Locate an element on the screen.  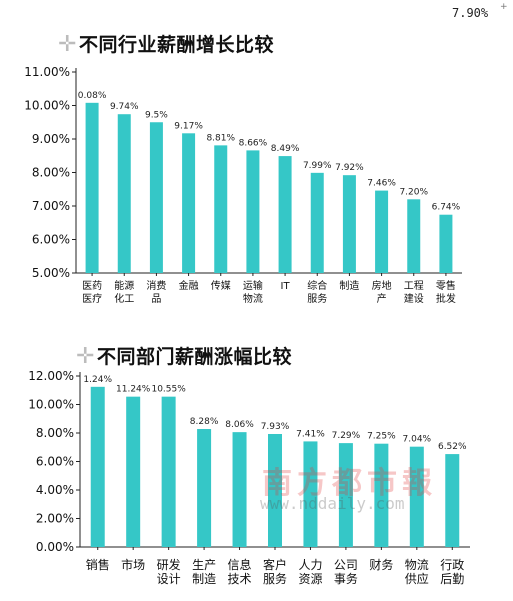
data-label: 9.74% is located at coordinates (124, 107).